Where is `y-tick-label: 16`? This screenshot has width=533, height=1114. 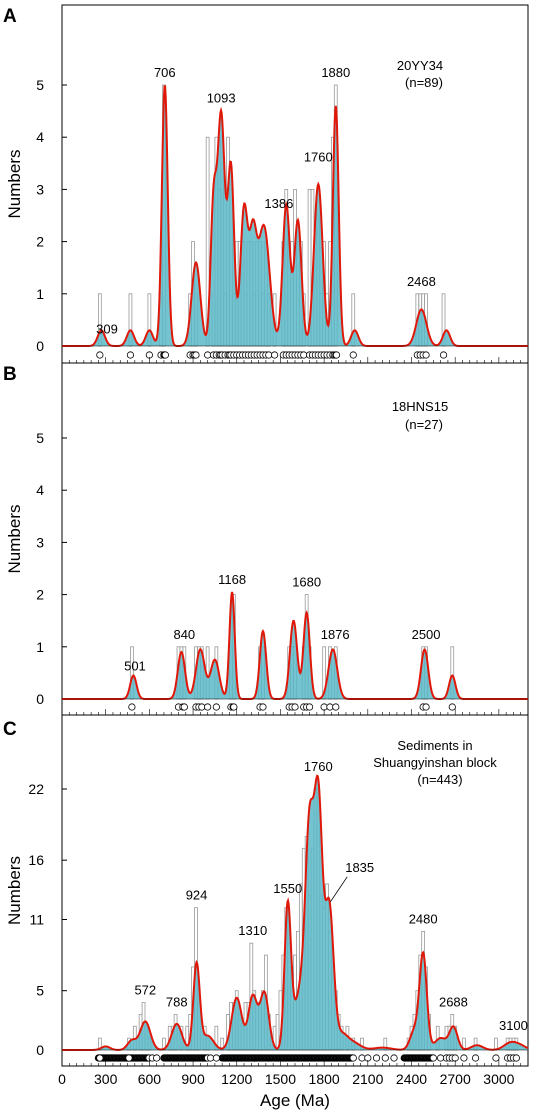 y-tick-label: 16 is located at coordinates (36, 860).